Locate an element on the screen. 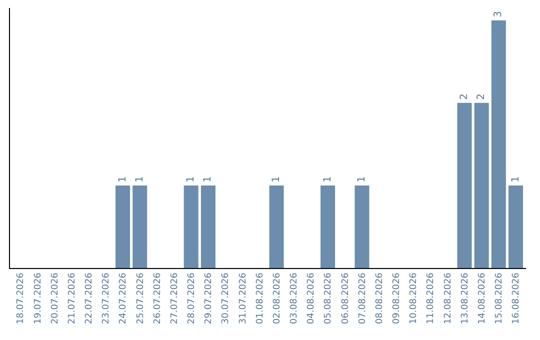 The width and height of the screenshot is (540, 340). x-tick-label: 03.08.2026 is located at coordinates (295, 298).